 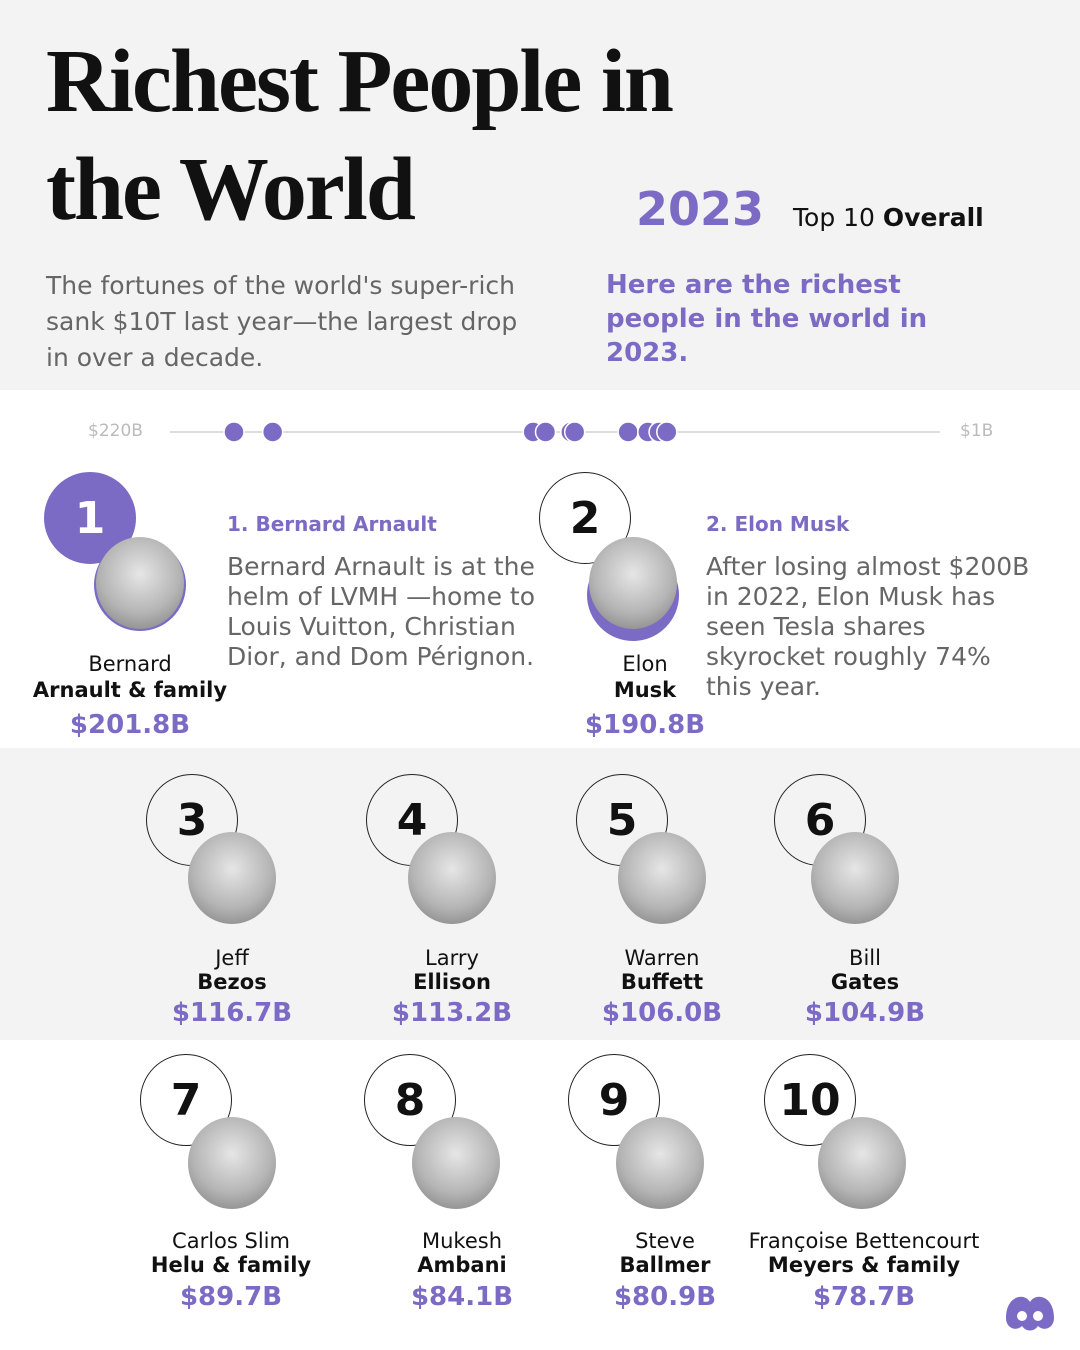 I want to click on subtitle: Top 10 Overall, so click(x=888, y=217).